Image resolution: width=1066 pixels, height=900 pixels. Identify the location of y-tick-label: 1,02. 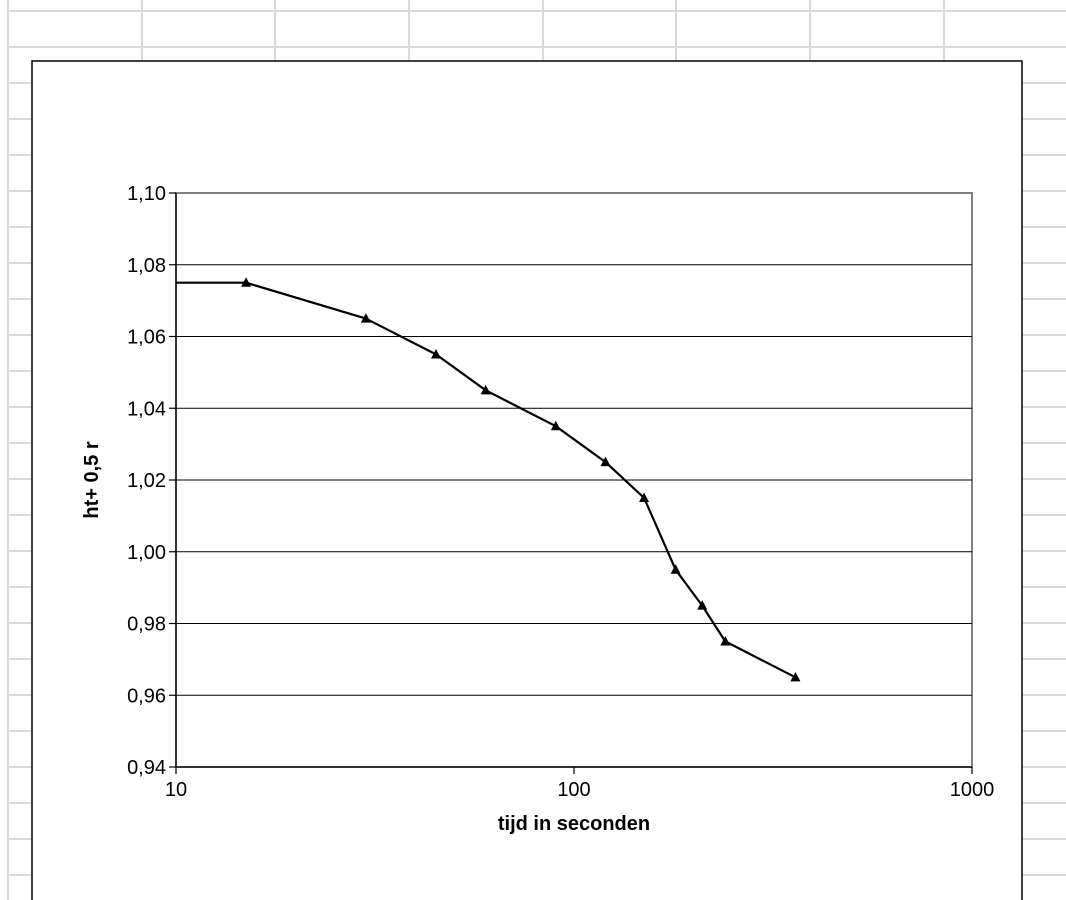
(146, 481).